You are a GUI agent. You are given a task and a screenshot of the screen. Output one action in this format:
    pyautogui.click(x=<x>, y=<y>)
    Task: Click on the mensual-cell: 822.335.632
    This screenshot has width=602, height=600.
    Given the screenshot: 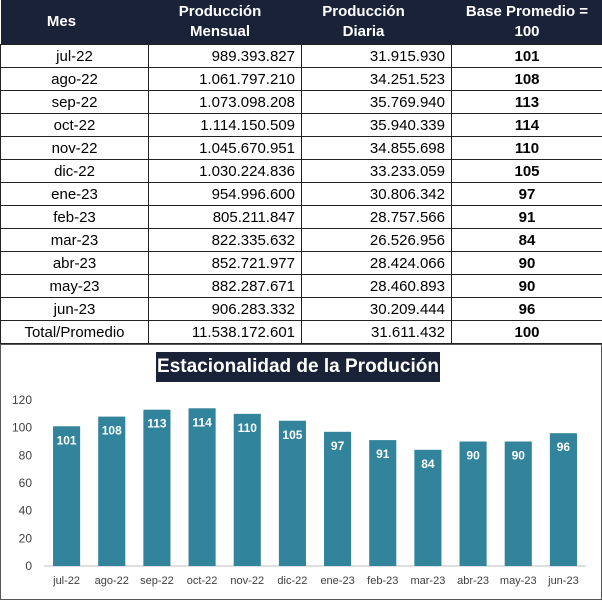 What is the action you would take?
    pyautogui.click(x=225, y=240)
    